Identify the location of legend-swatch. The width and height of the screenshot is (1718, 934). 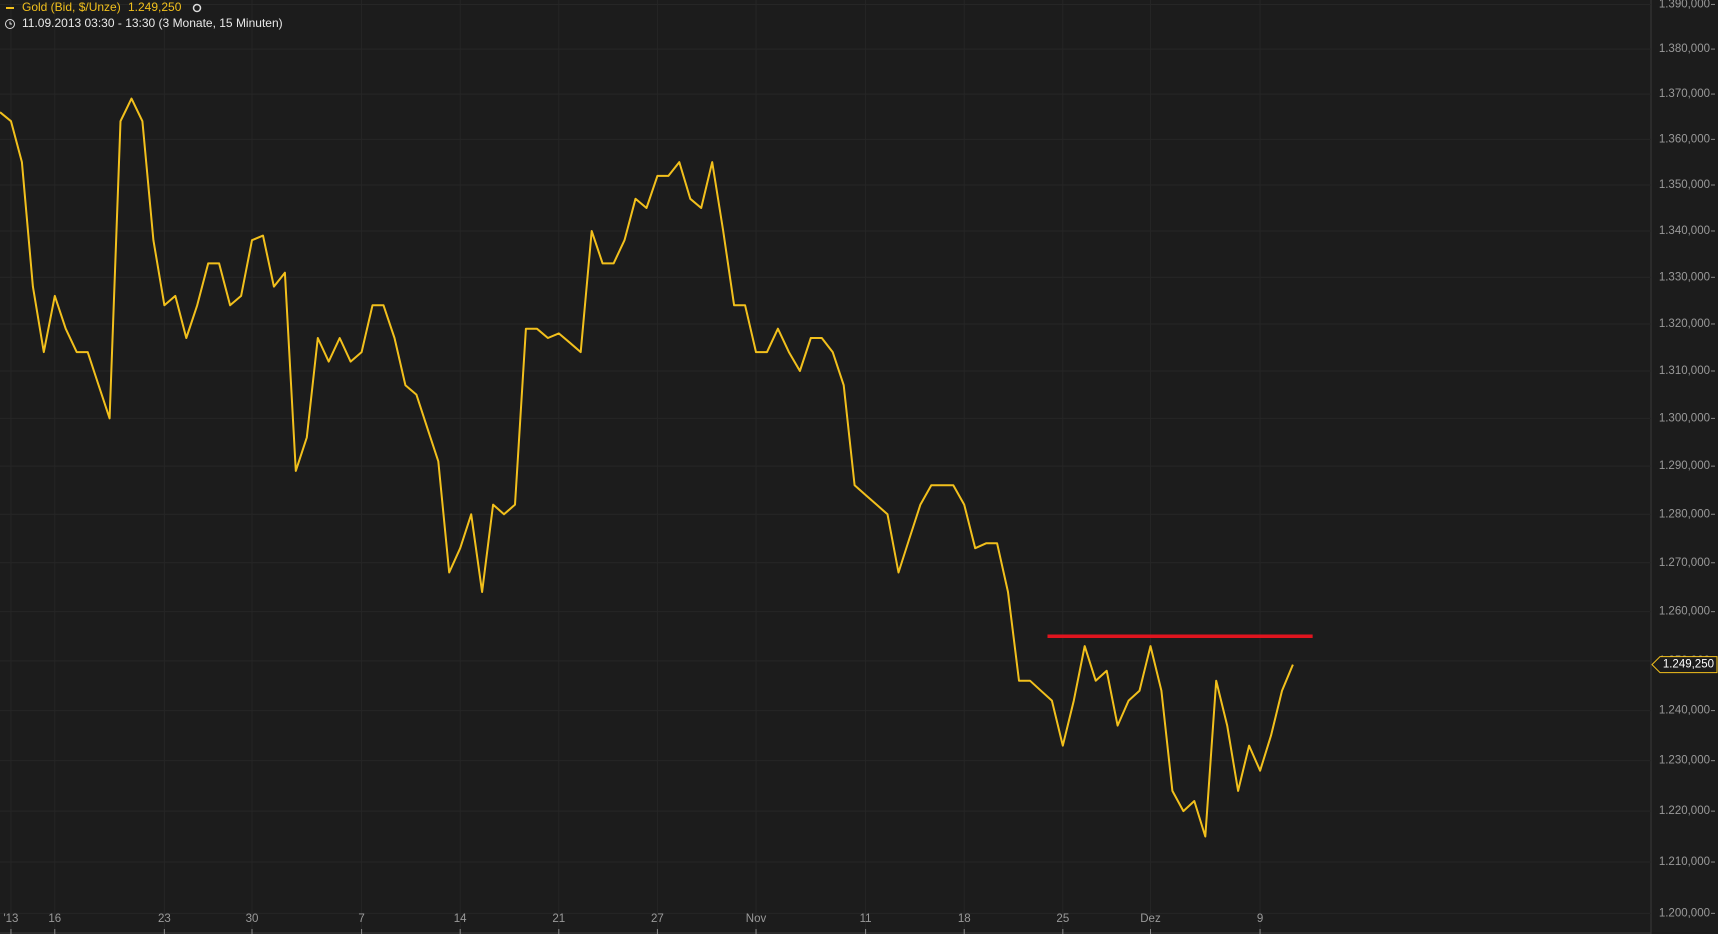
(10, 8).